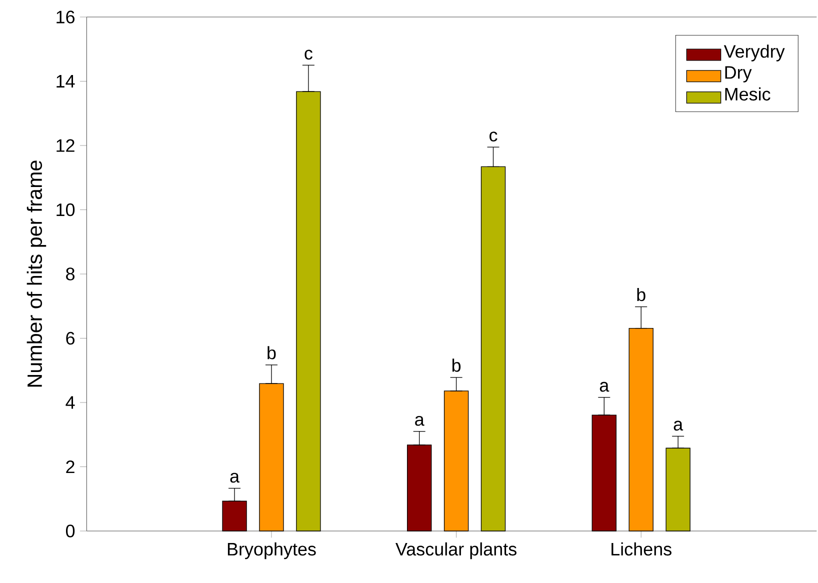 The width and height of the screenshot is (818, 583). What do you see at coordinates (70, 531) in the screenshot?
I see `y-tick-label: 0` at bounding box center [70, 531].